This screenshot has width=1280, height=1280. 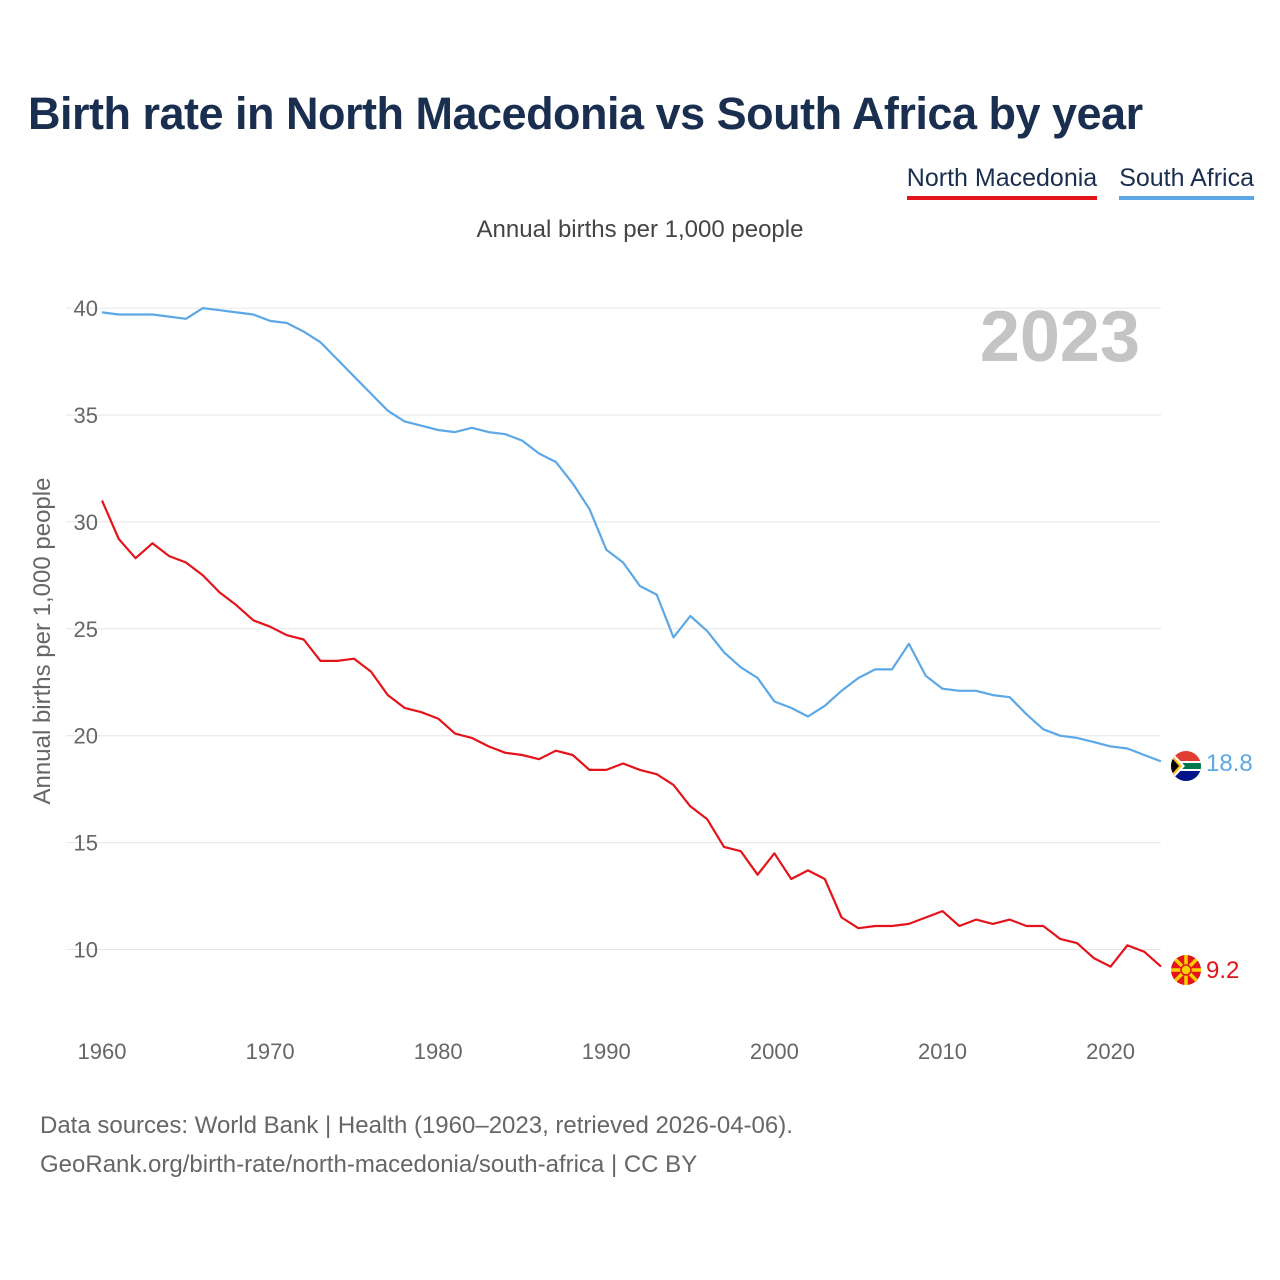 I want to click on north-macedonia-end-value: 9.2, so click(x=1222, y=970).